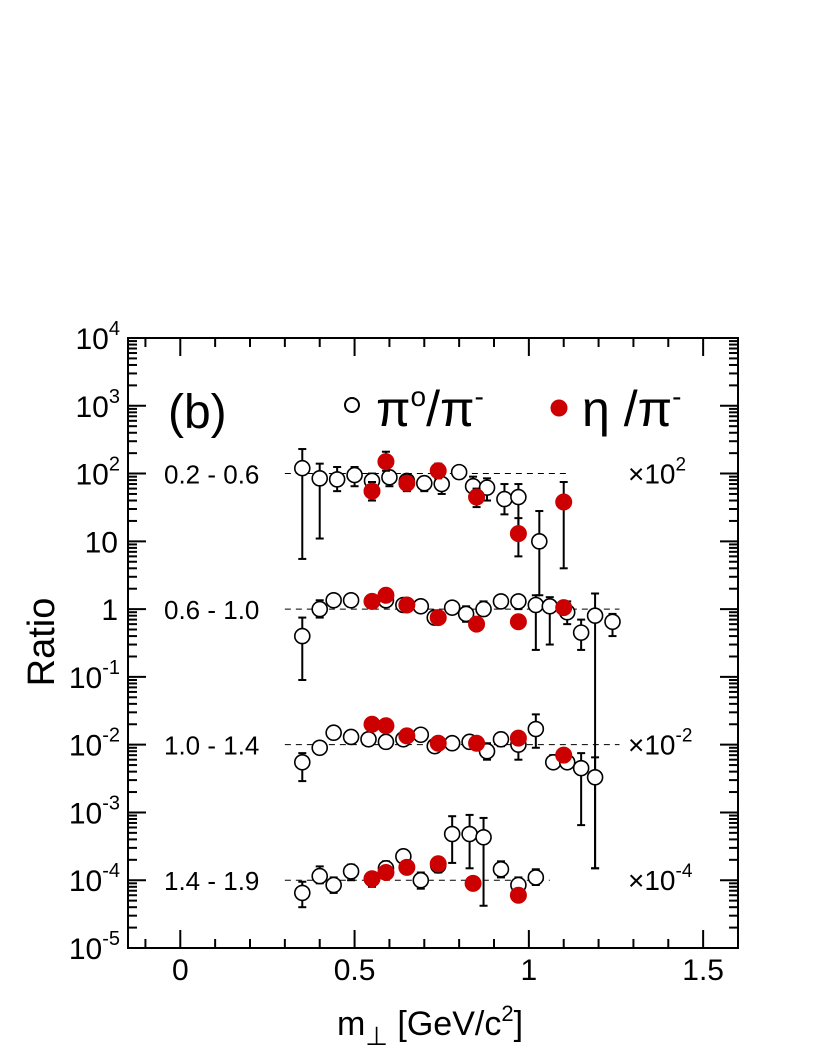 The width and height of the screenshot is (822, 1064). What do you see at coordinates (631, 409) in the screenshot?
I see `legend-label-eta: η /π-` at bounding box center [631, 409].